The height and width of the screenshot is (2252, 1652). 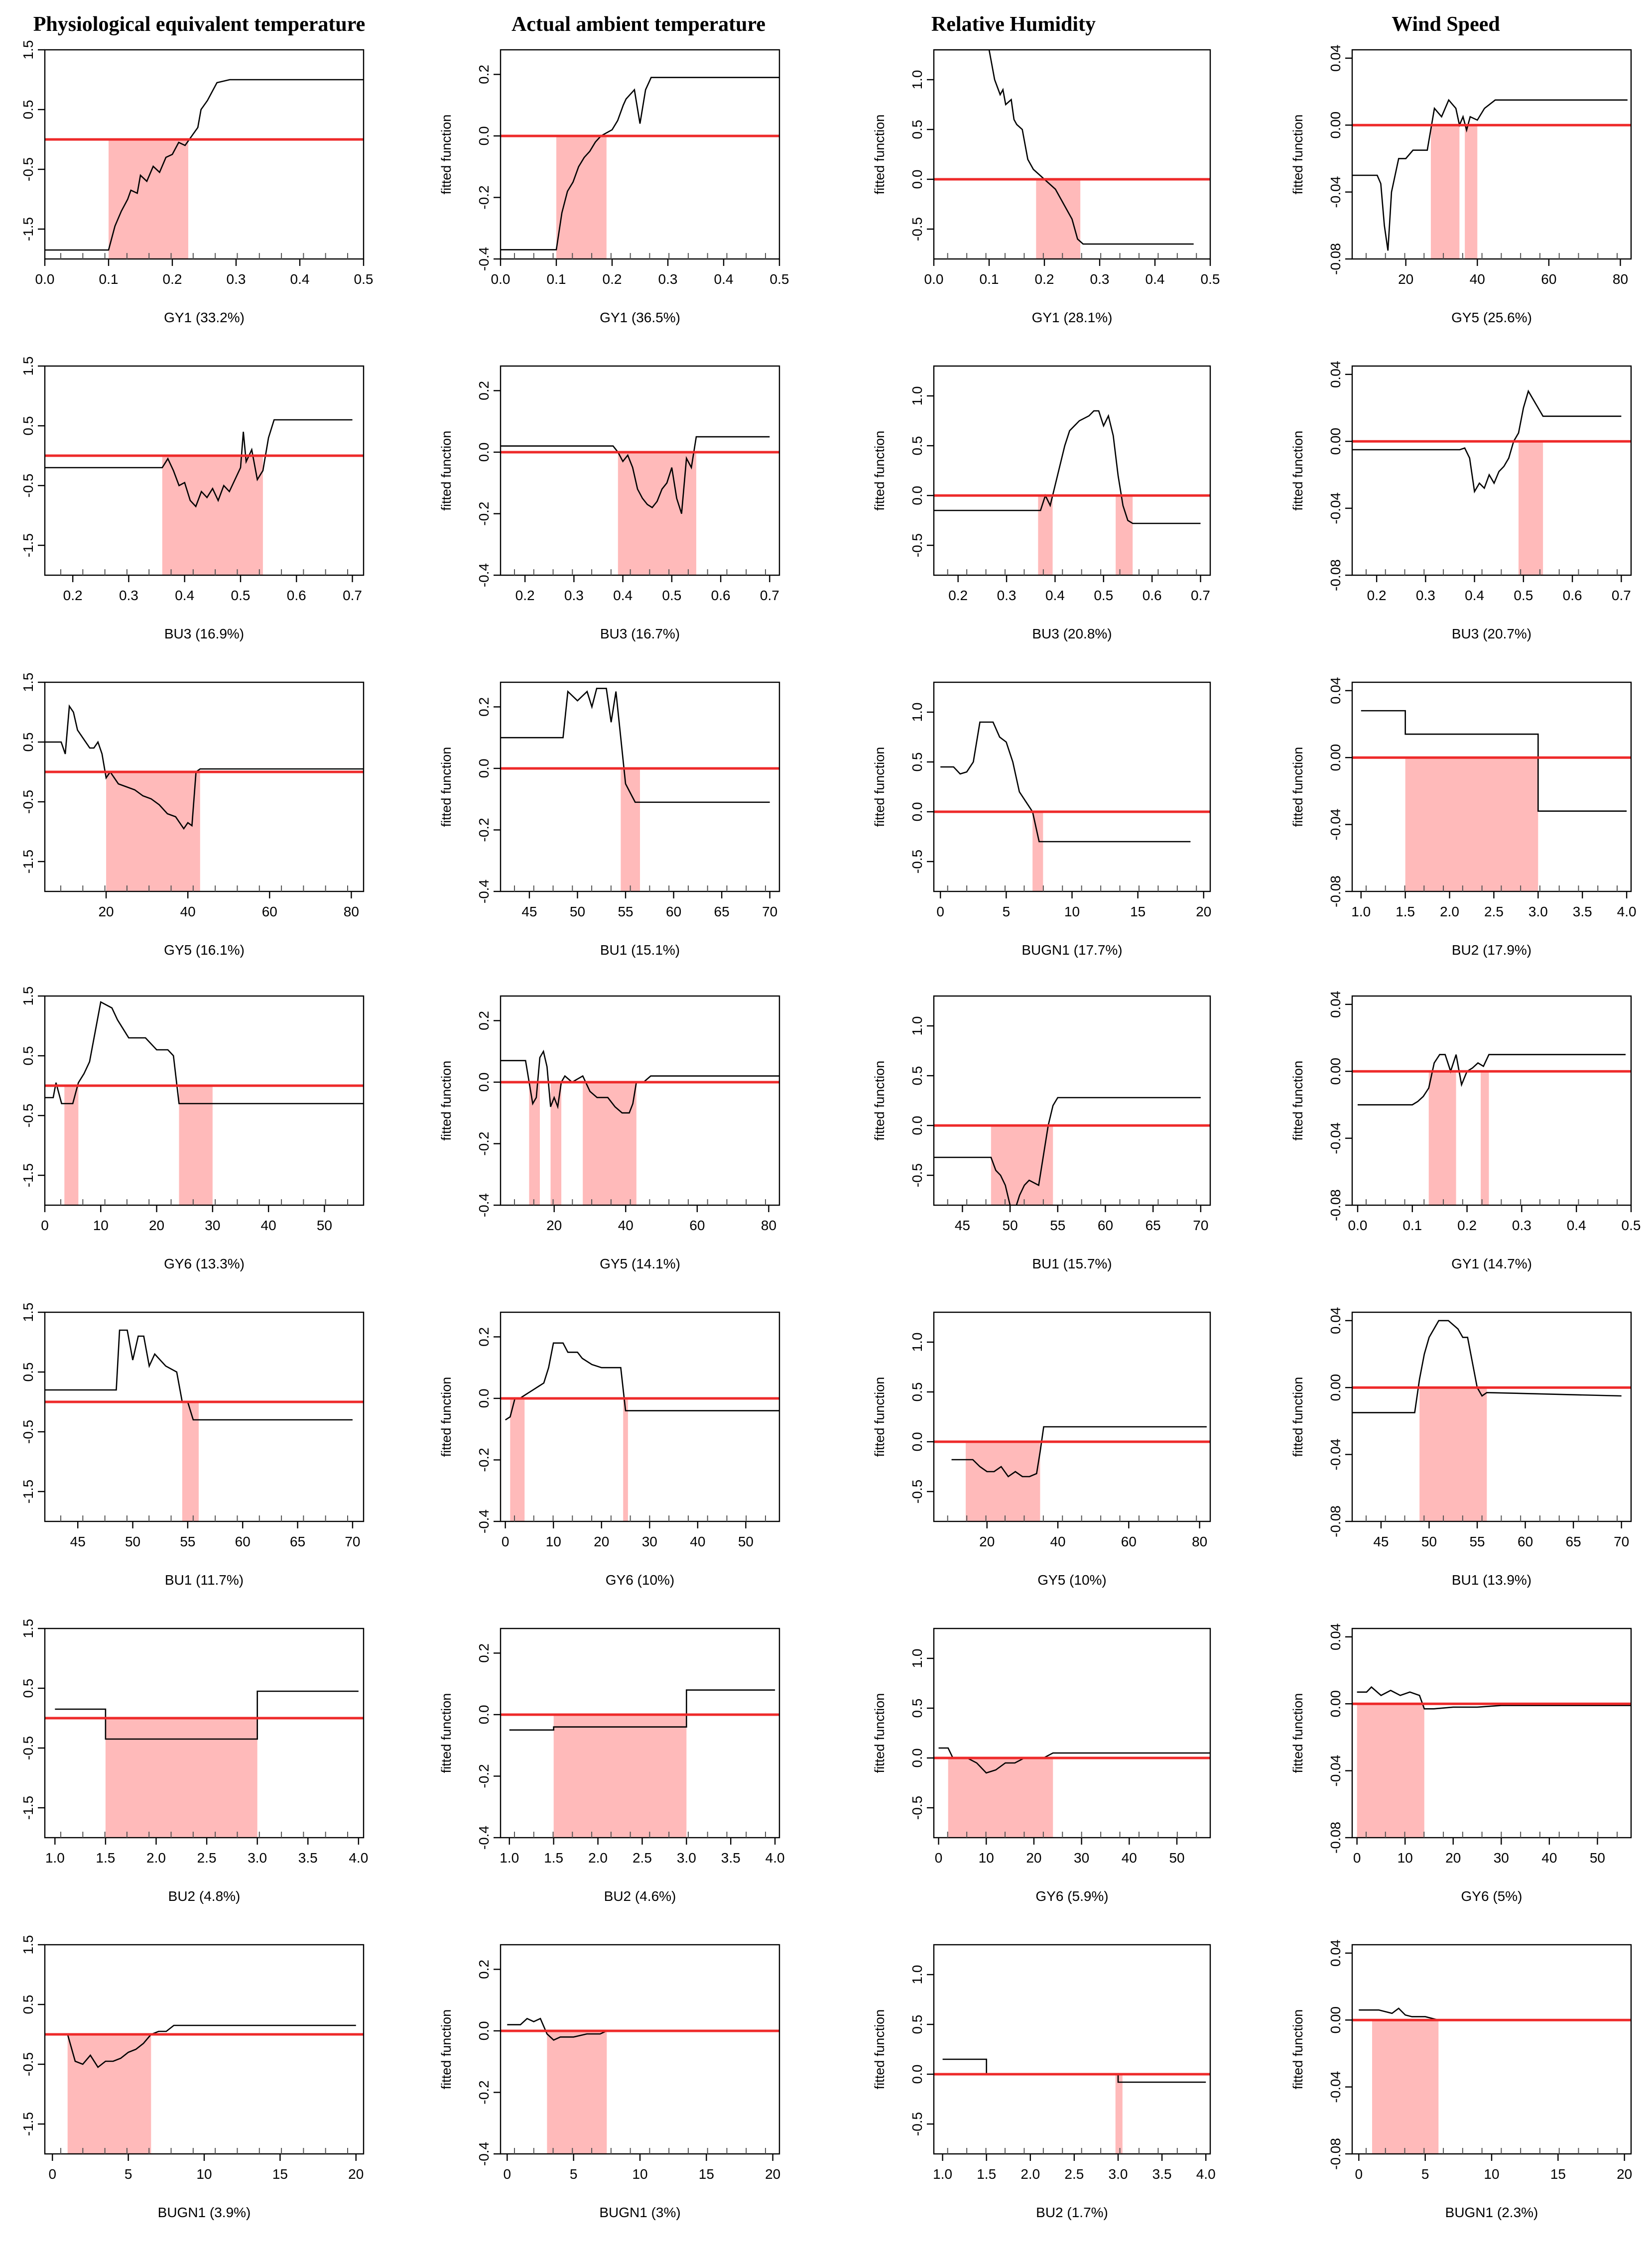 What do you see at coordinates (1632, 1226) in the screenshot?
I see `x-tick-label: 0.5` at bounding box center [1632, 1226].